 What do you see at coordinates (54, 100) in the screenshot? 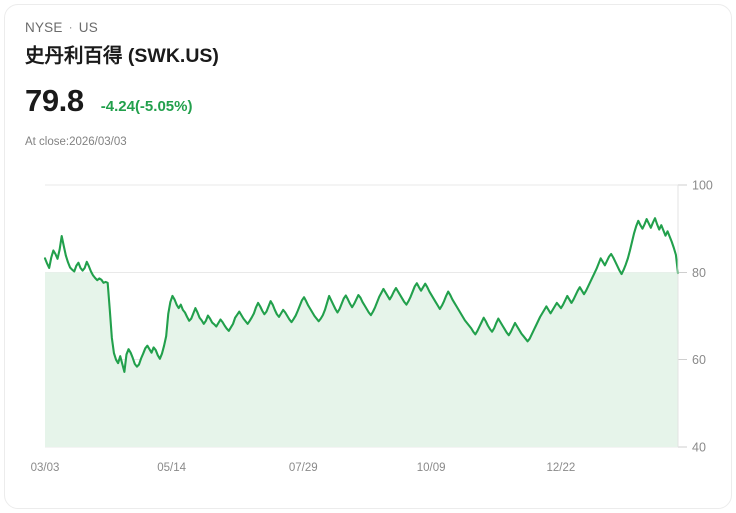
I see `last-price: 79.8` at bounding box center [54, 100].